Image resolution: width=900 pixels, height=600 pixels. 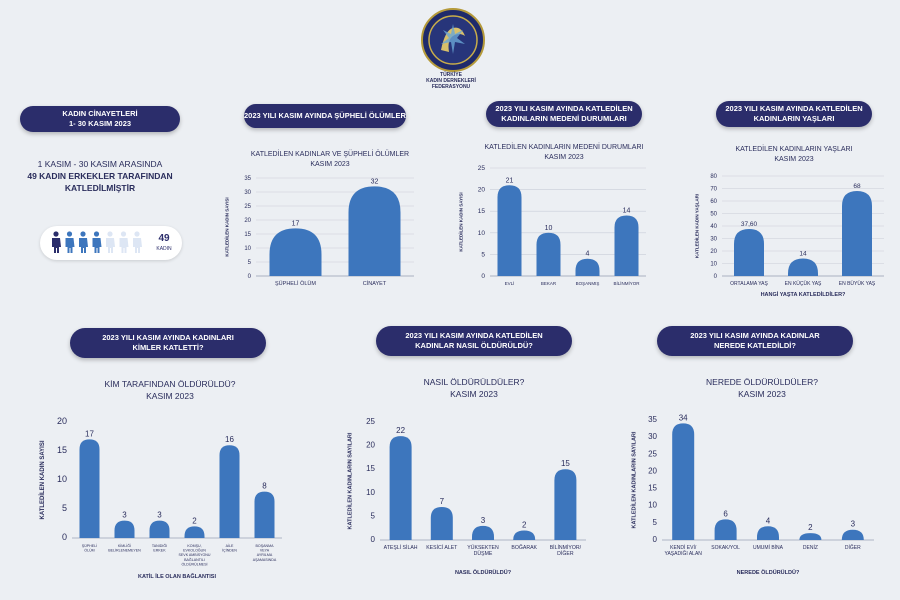 I want to click on category-label: ŞÜPHELİ, so click(x=89, y=545).